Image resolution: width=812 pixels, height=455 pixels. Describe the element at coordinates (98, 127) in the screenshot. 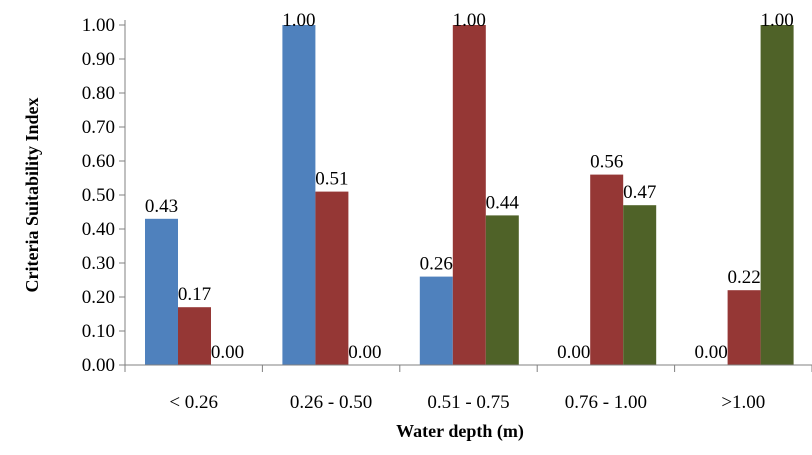

I see `y-tick-label: 0.70` at that location.